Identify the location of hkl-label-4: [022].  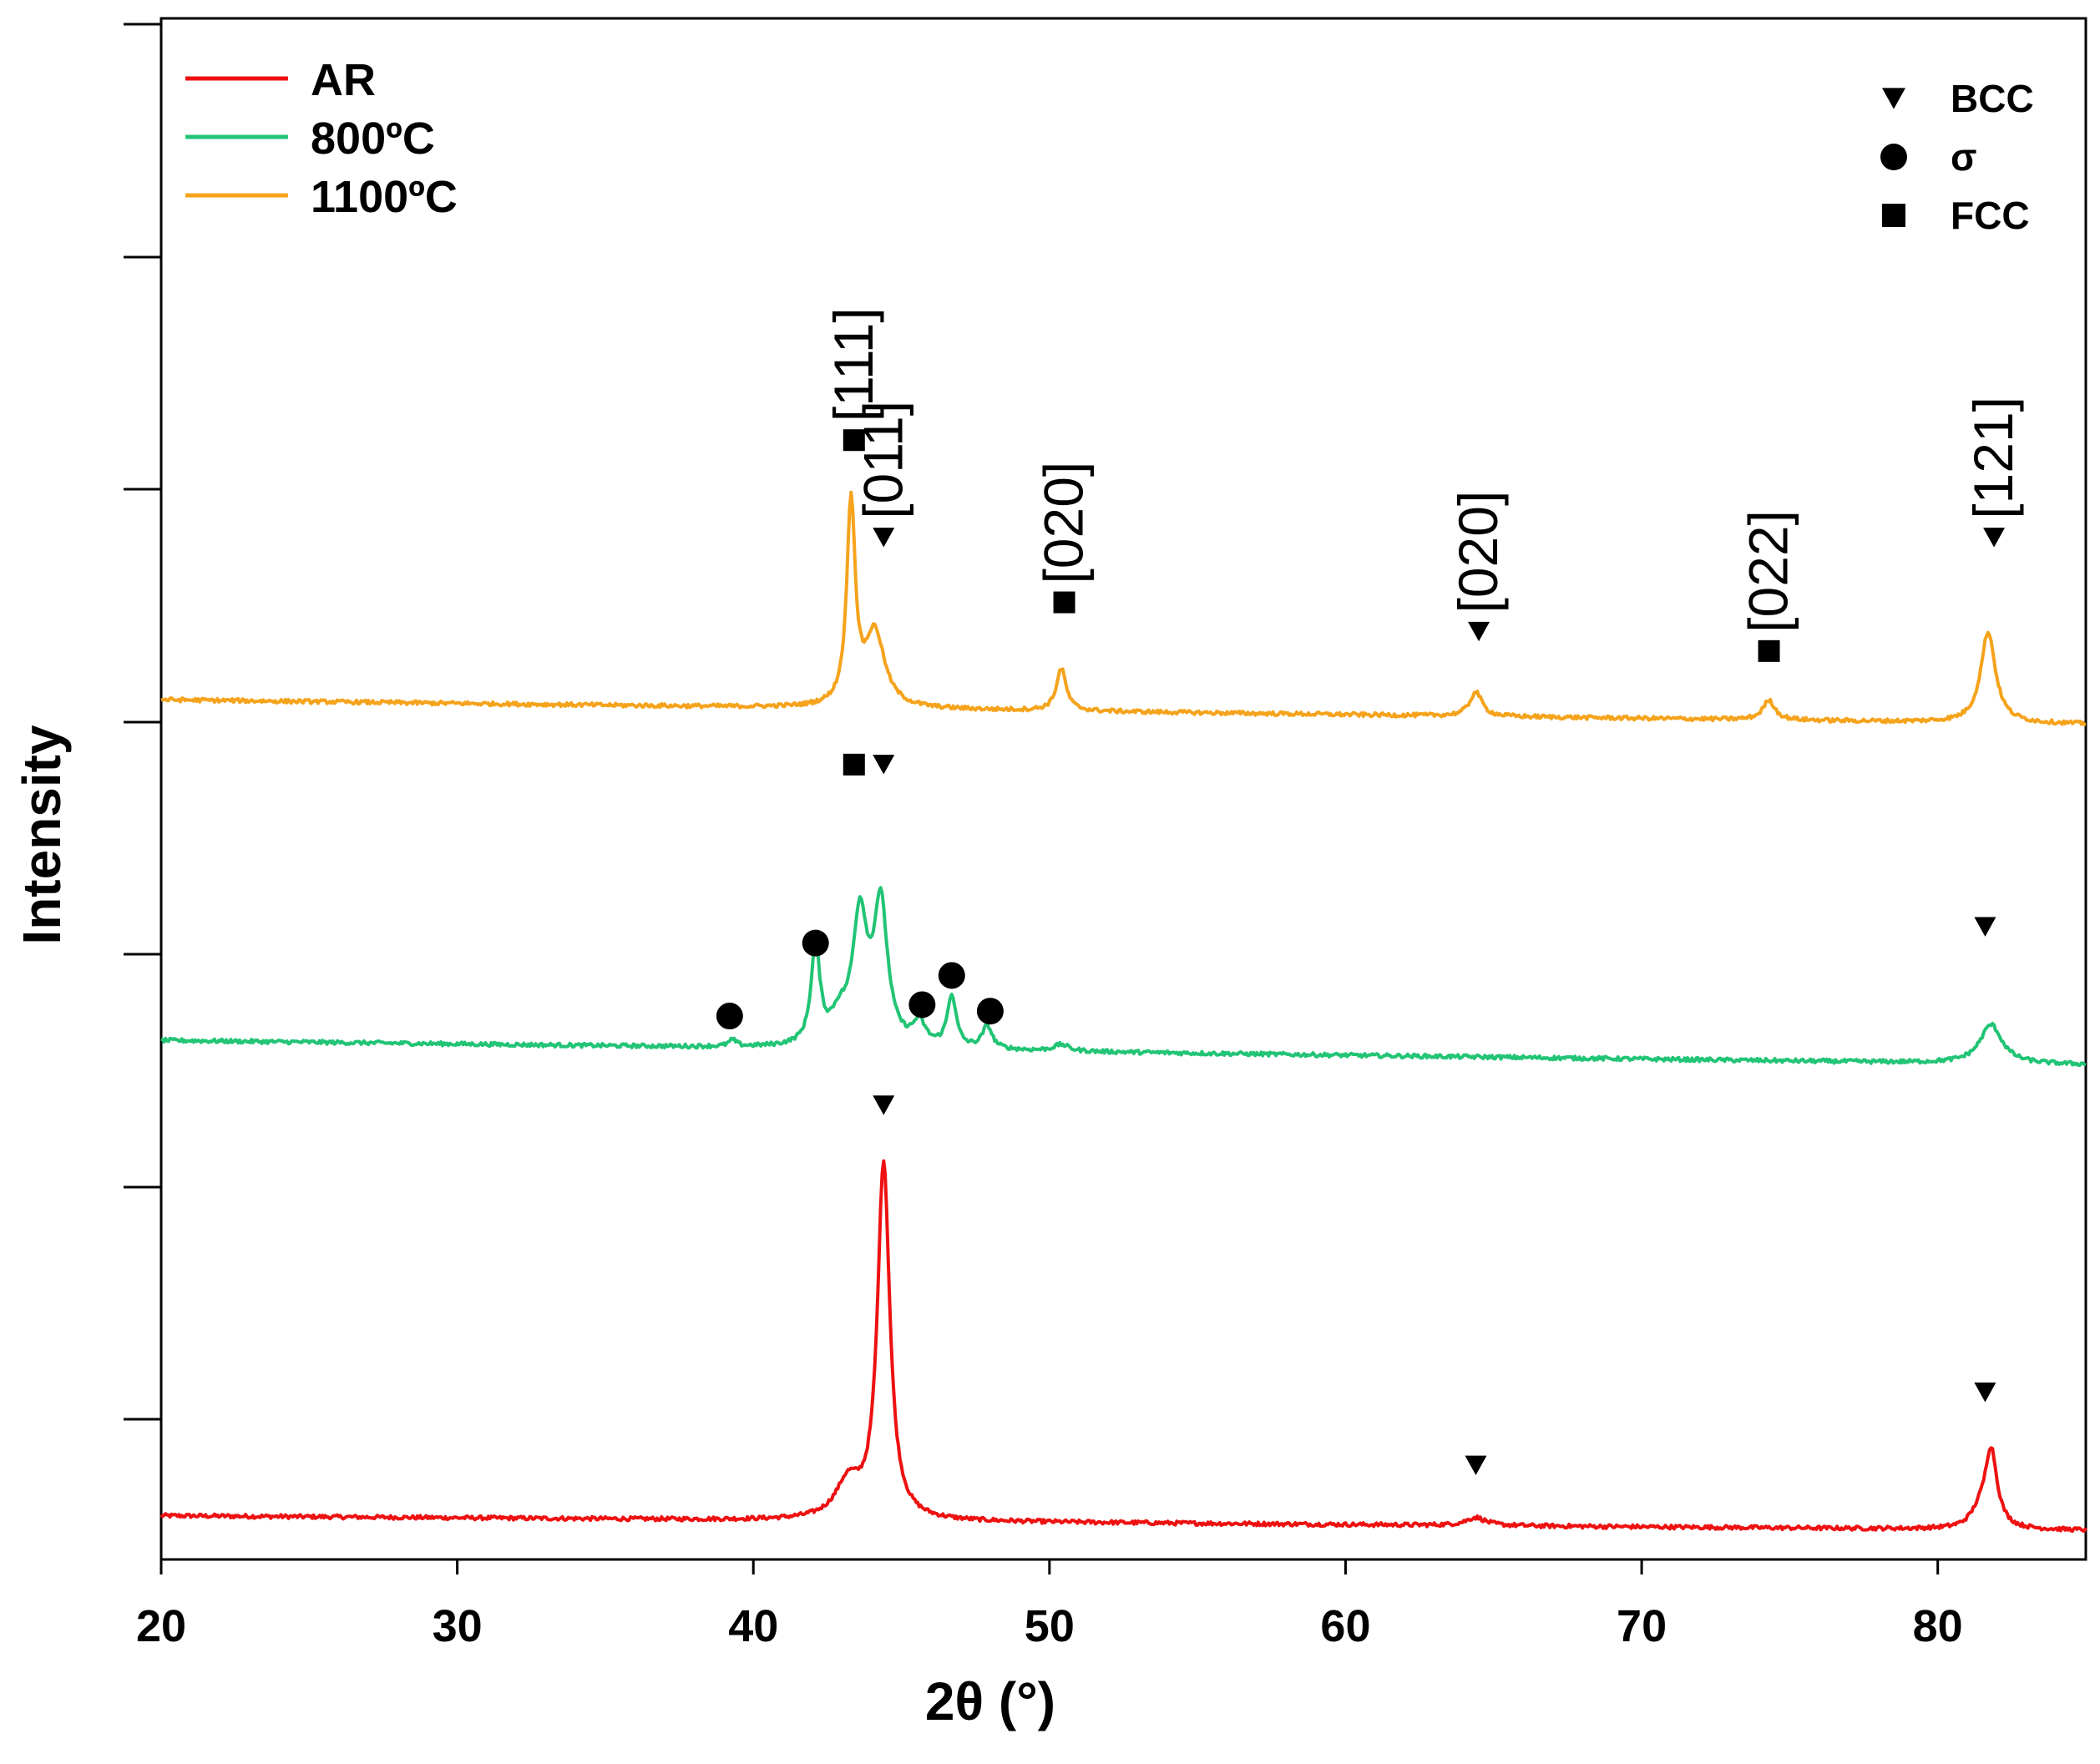
(1769, 571).